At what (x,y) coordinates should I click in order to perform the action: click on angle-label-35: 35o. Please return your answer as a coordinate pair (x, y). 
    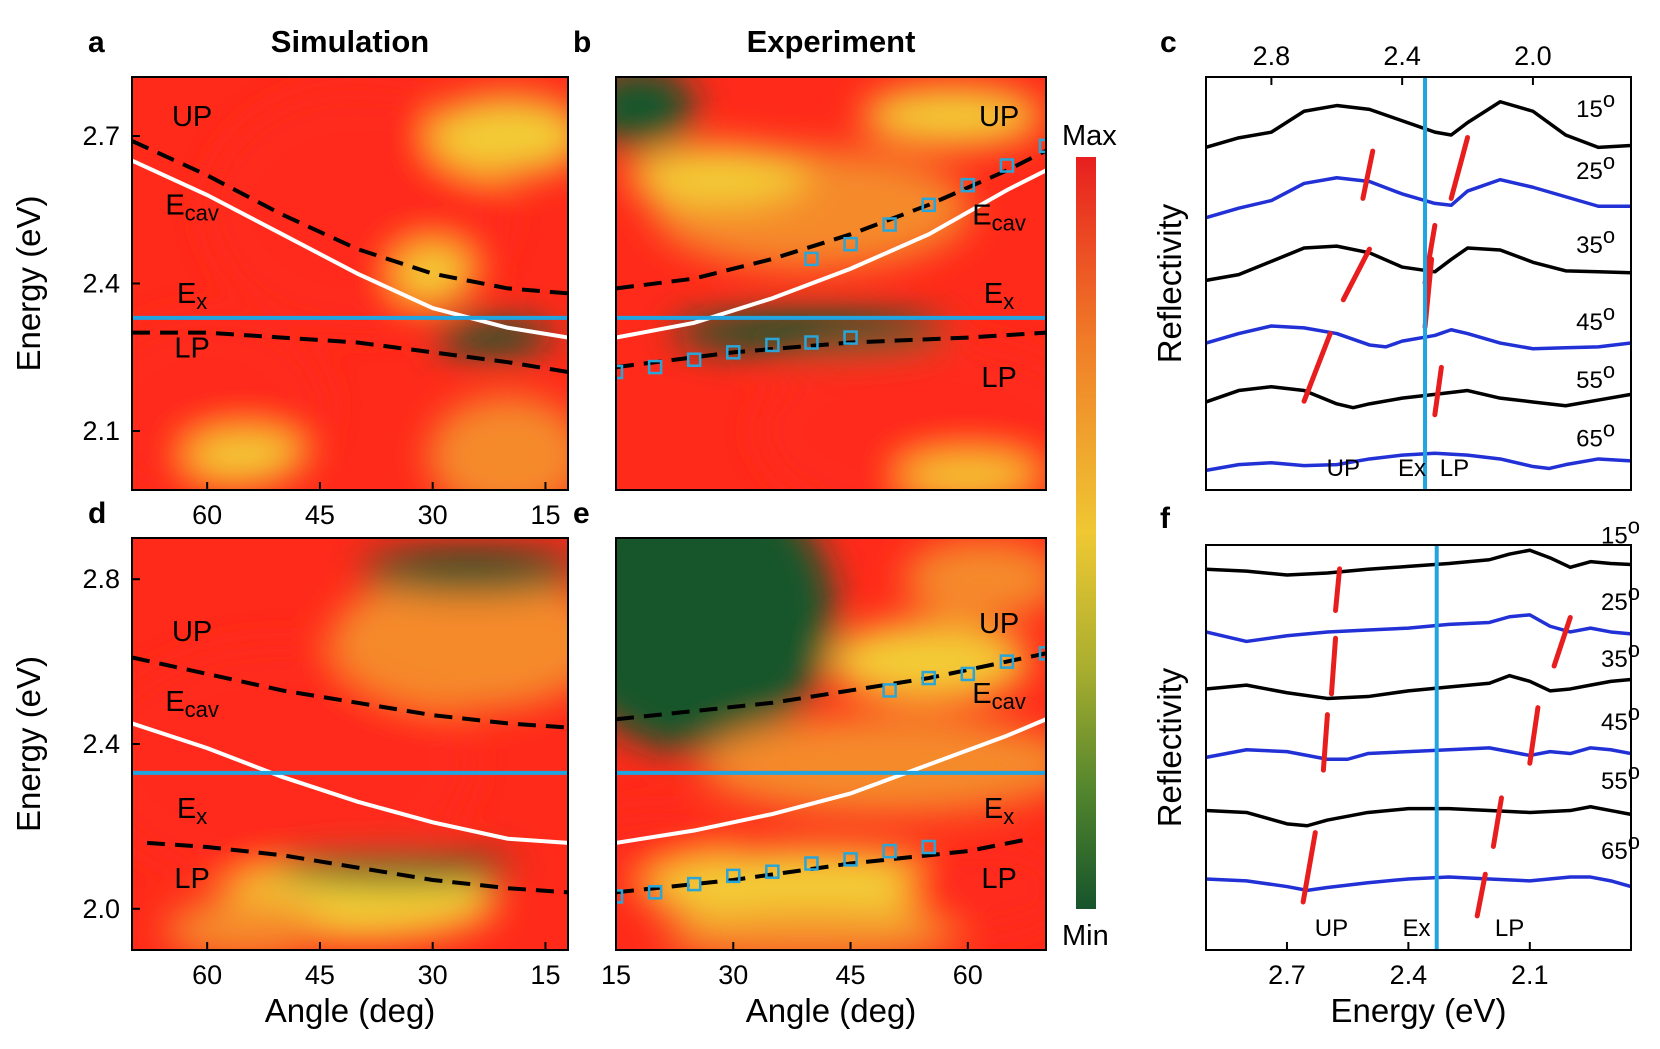
    Looking at the image, I should click on (1595, 241).